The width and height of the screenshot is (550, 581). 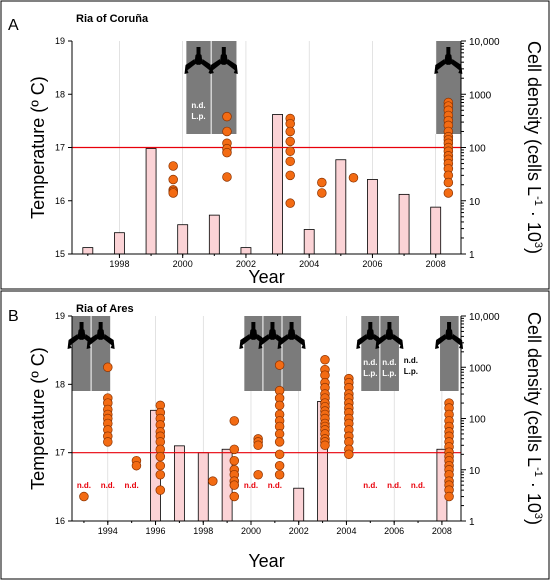 I want to click on y2-axis-title-part: ), so click(x=534, y=522).